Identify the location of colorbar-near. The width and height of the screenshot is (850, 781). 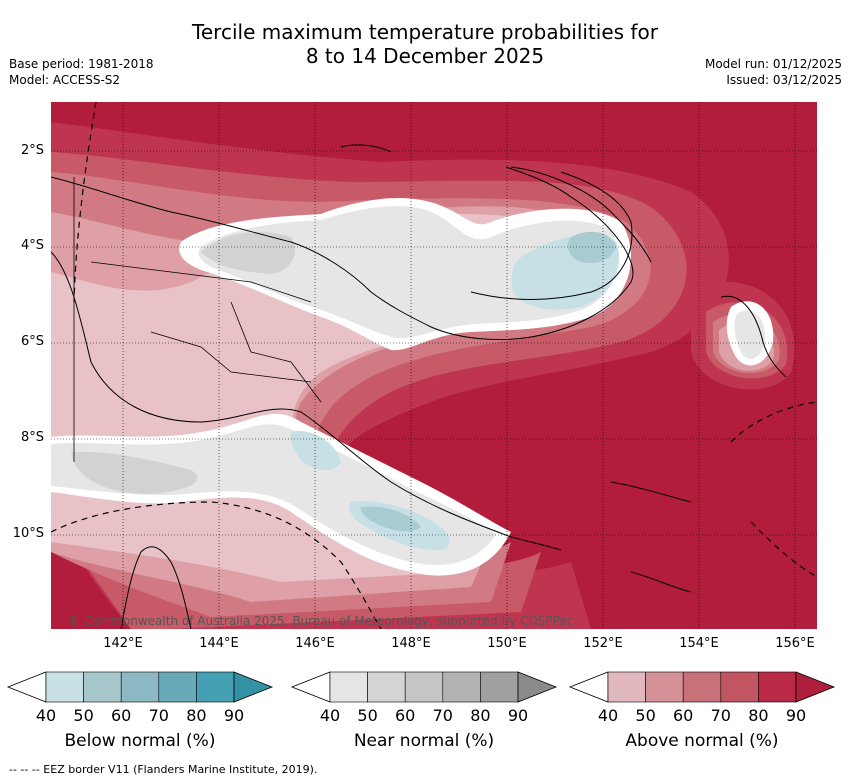
(424, 687).